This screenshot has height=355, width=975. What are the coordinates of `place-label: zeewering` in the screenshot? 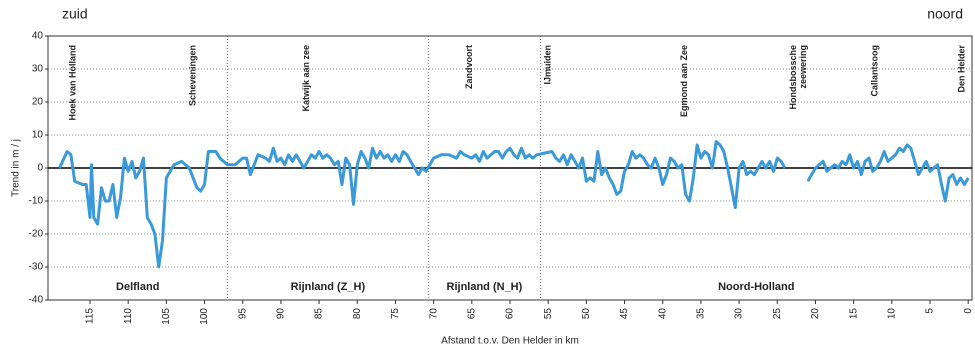 It's located at (803, 67).